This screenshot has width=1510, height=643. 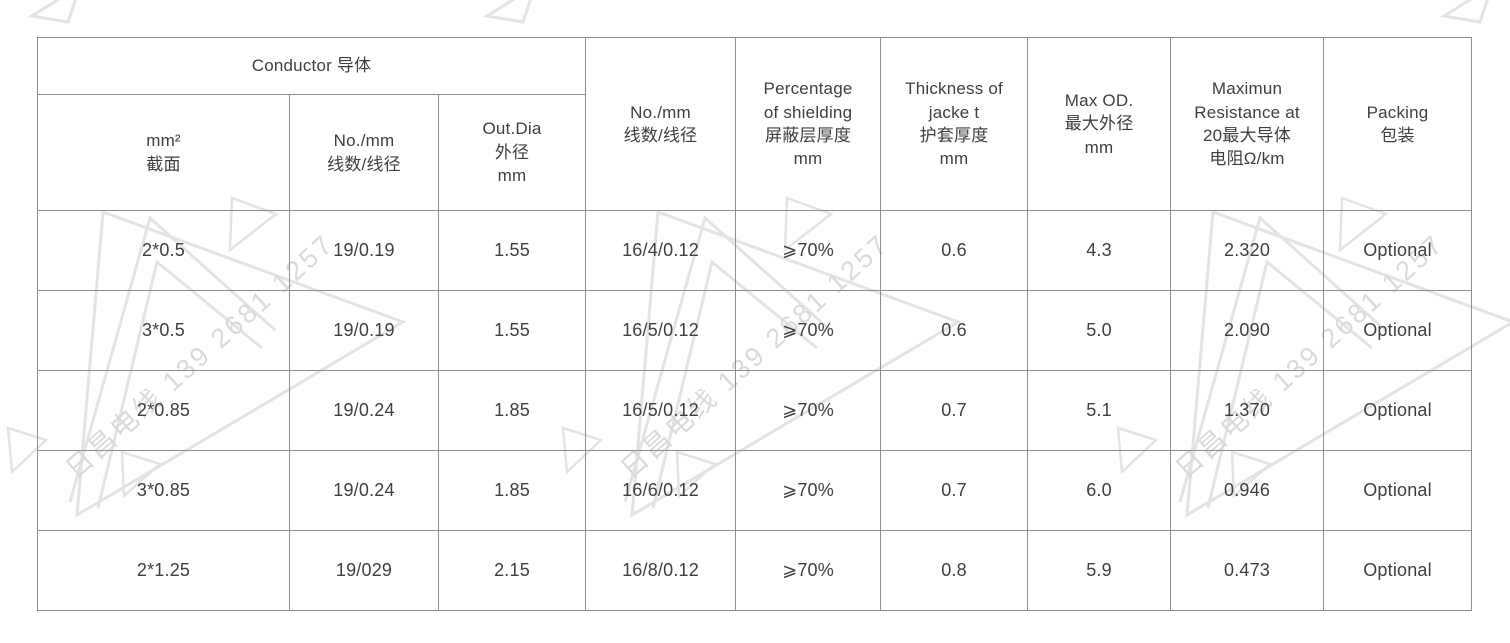 I want to click on header-section-area: mm² 截面, so click(x=163, y=152).